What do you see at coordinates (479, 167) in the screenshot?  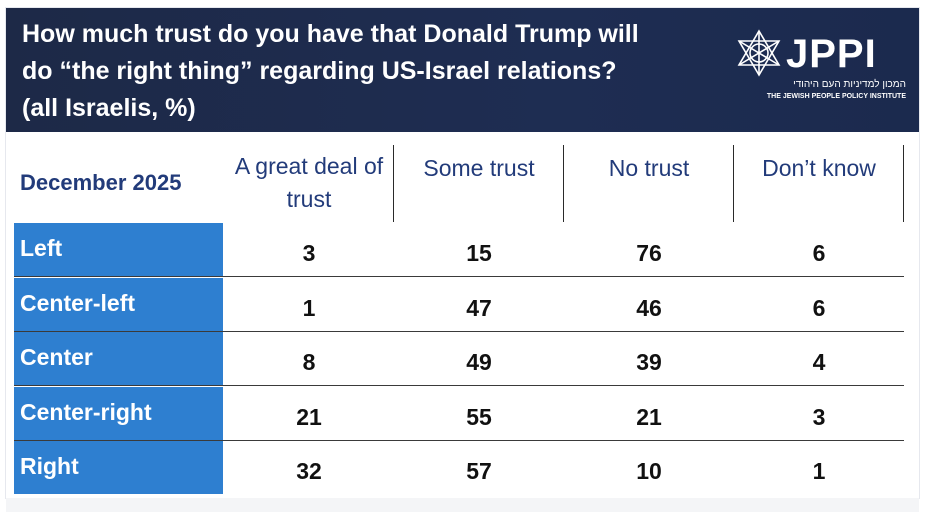 I see `column-header-some-trust: Some trust` at bounding box center [479, 167].